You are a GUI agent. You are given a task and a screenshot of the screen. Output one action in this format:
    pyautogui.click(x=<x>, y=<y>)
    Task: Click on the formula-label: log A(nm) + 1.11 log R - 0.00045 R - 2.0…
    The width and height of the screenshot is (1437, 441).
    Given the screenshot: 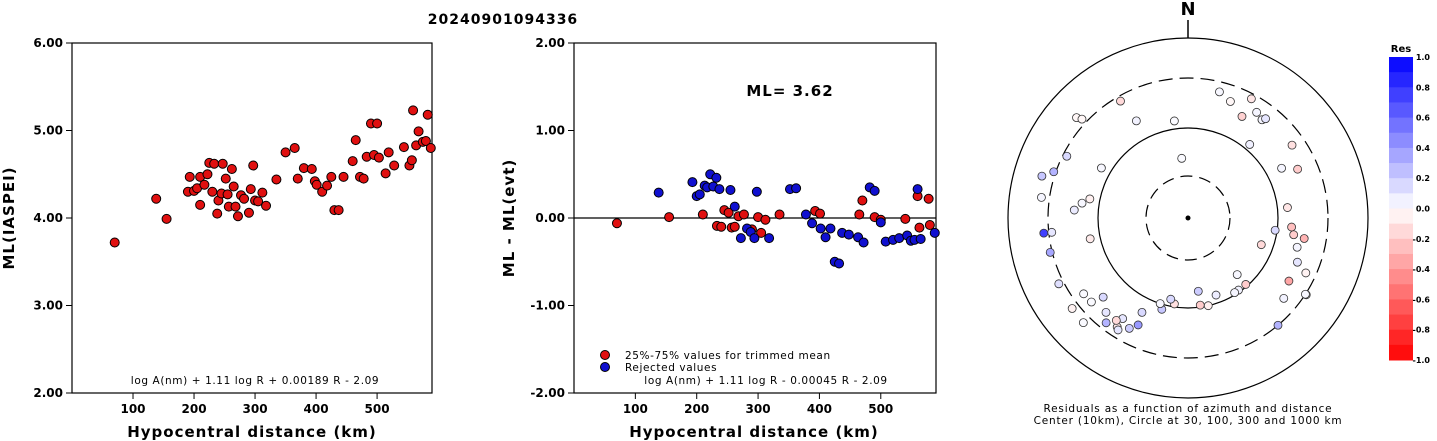 What is the action you would take?
    pyautogui.click(x=765, y=381)
    